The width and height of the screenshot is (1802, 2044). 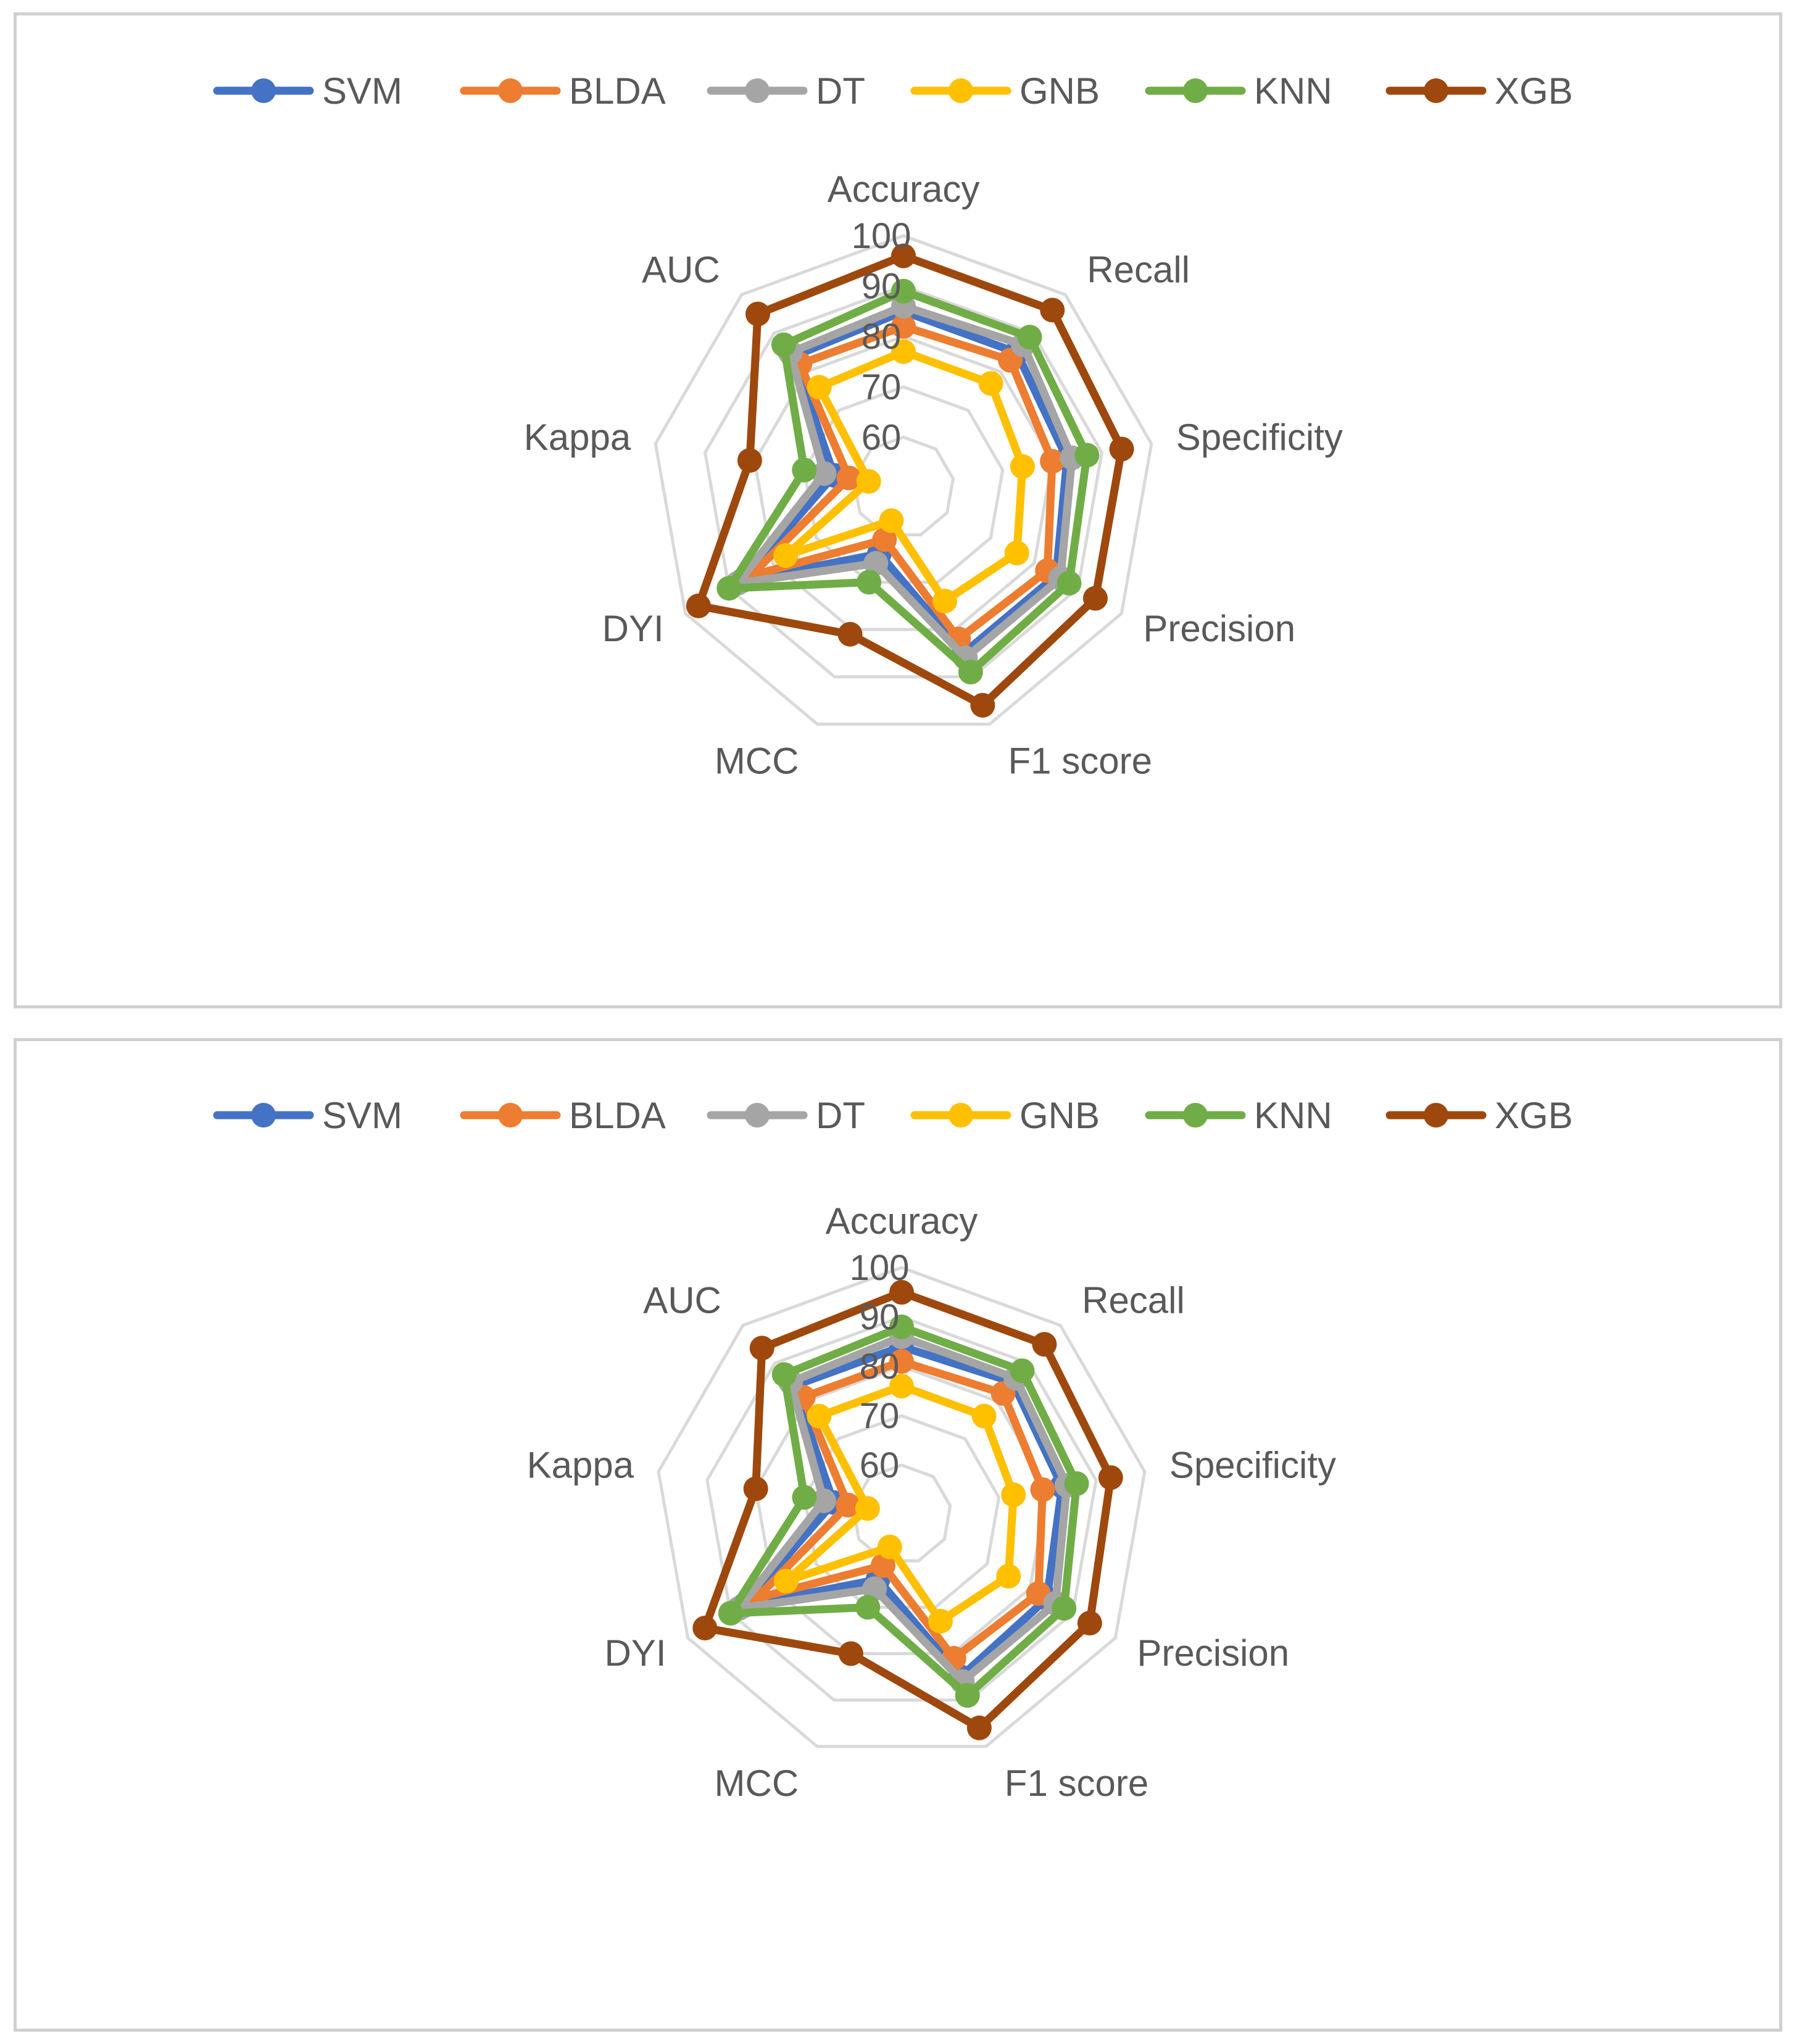 I want to click on legend-item-svm: SVM, so click(x=308, y=91).